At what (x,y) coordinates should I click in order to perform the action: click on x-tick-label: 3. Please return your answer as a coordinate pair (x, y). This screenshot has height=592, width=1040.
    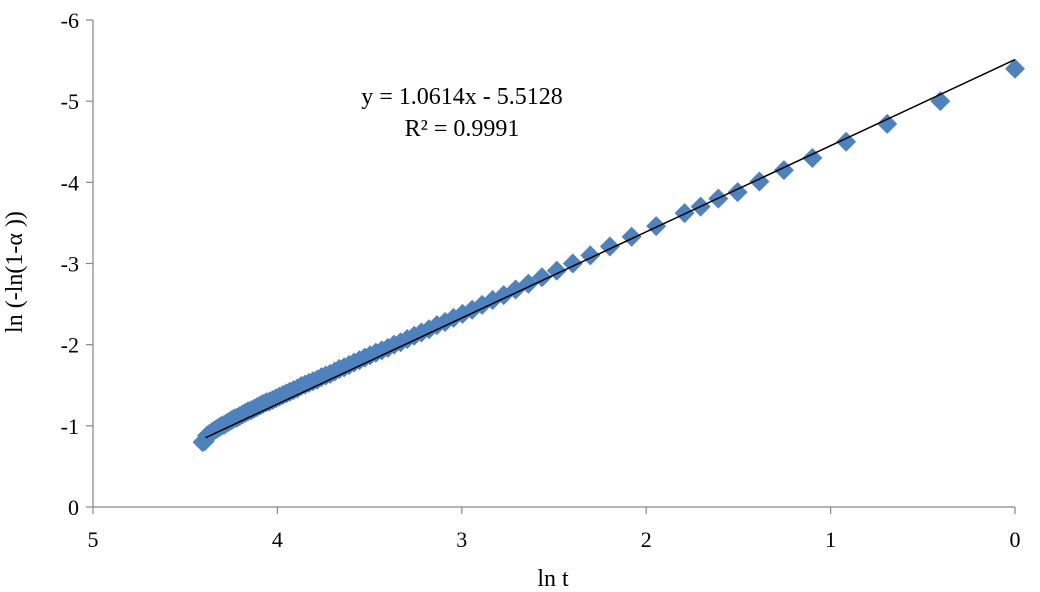
    Looking at the image, I should click on (461, 539).